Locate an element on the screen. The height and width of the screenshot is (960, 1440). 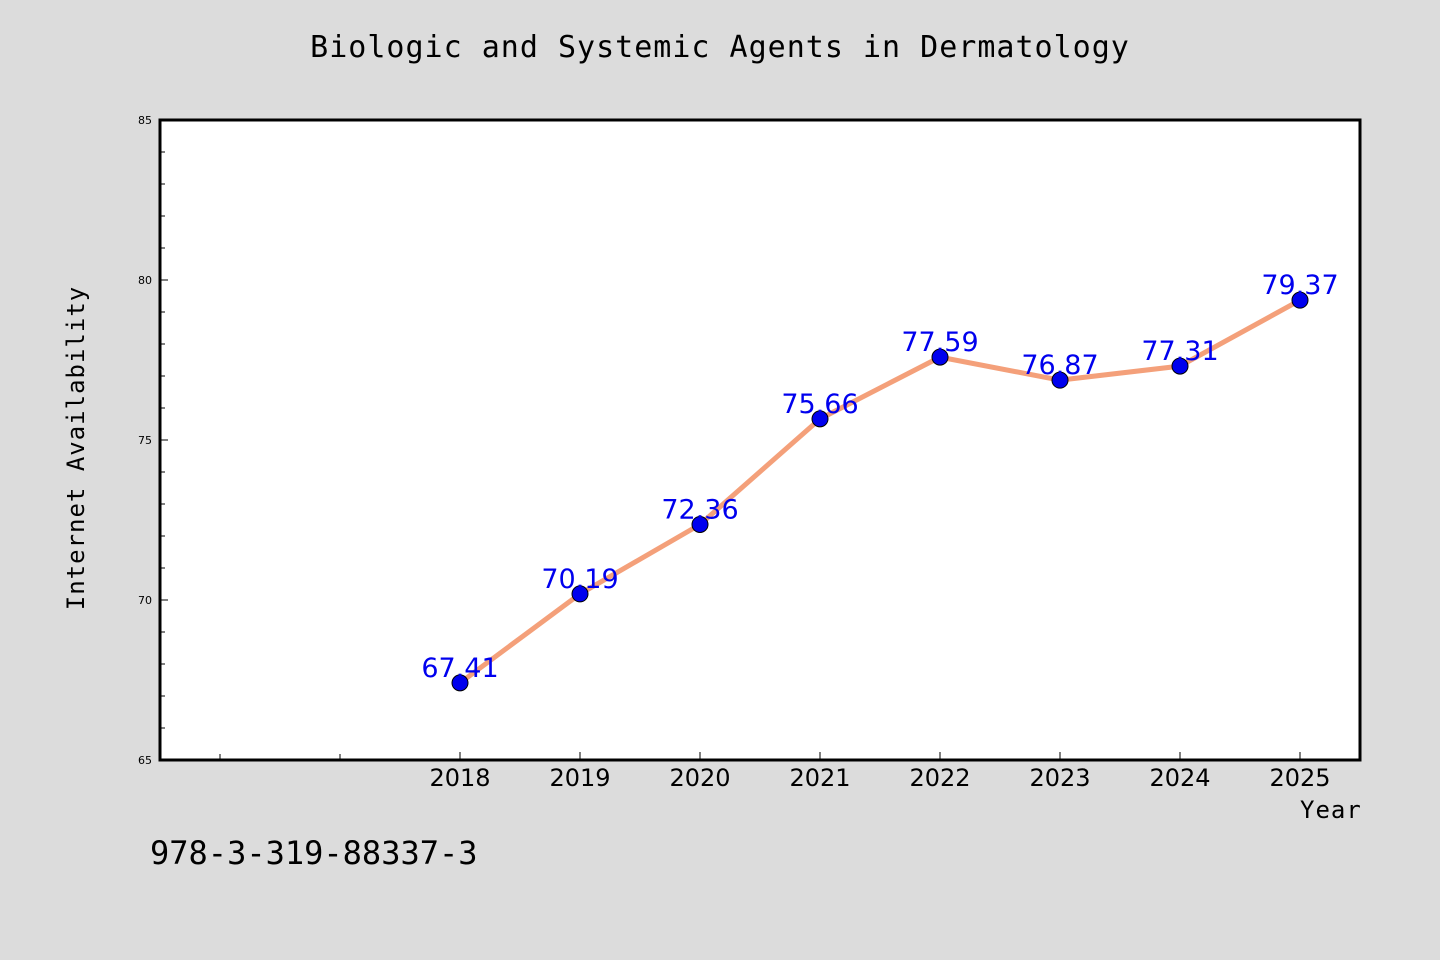
data-label: 79.37 is located at coordinates (1299, 285).